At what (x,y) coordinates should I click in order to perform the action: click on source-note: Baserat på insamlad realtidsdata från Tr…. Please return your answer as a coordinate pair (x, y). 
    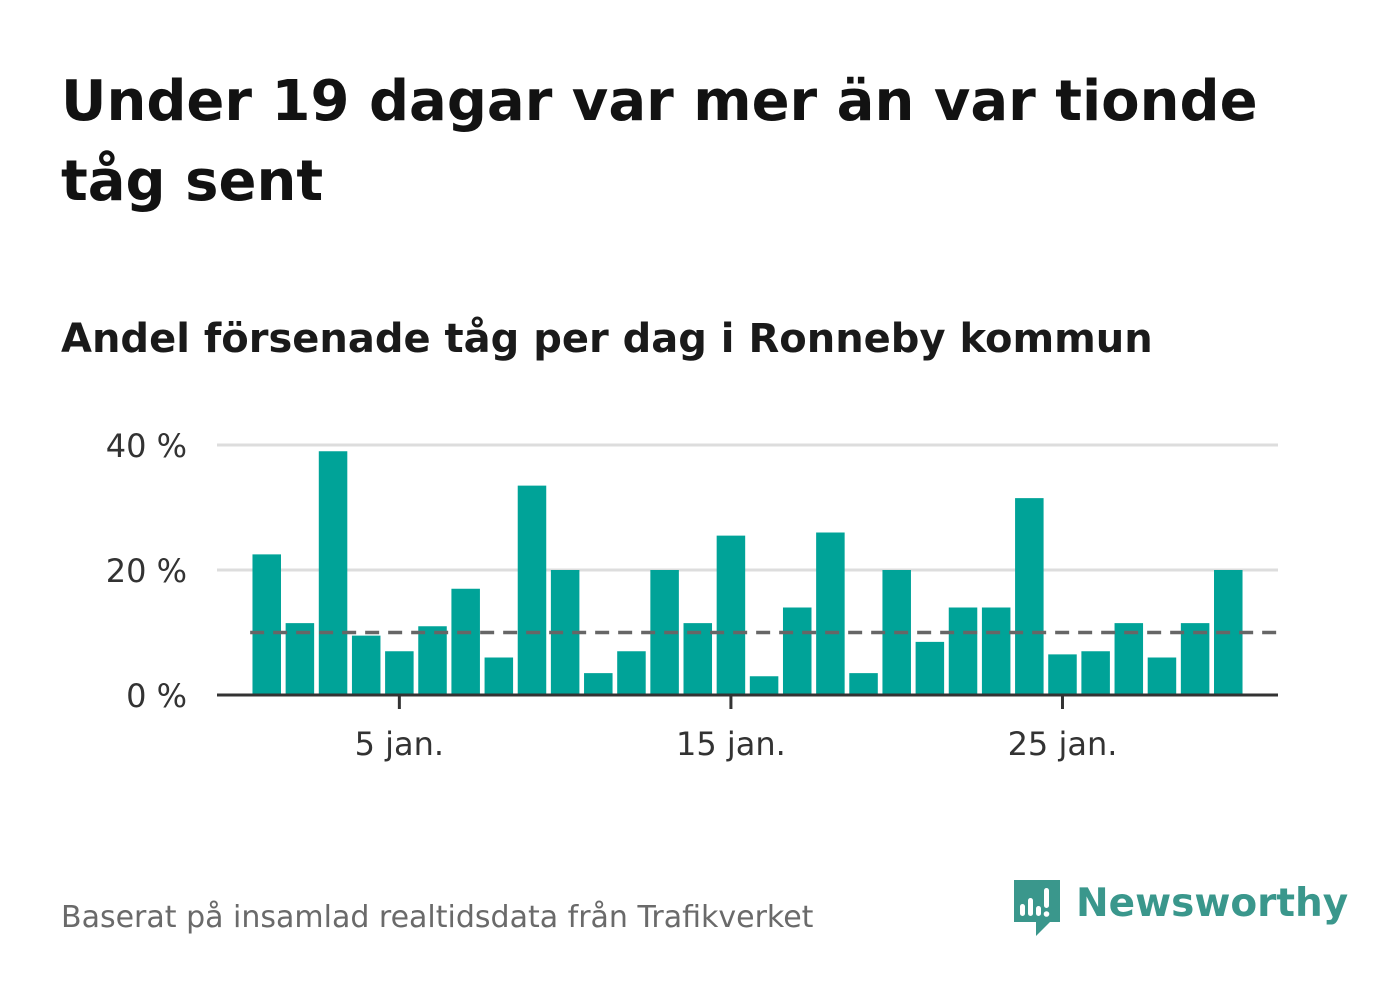
    Looking at the image, I should click on (437, 917).